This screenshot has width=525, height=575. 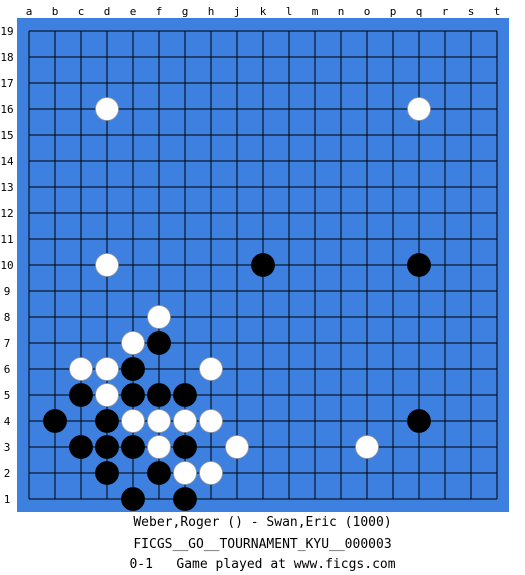 I want to click on black-stone-c3, so click(x=81, y=447).